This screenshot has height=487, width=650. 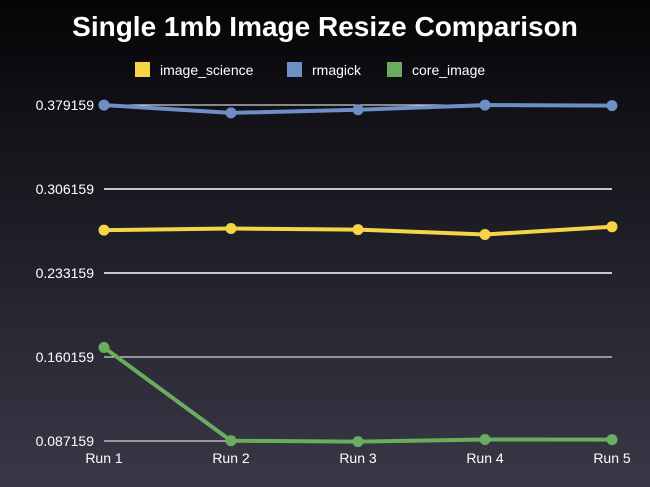 I want to click on y-tick-label: 0.087159, so click(x=65, y=441).